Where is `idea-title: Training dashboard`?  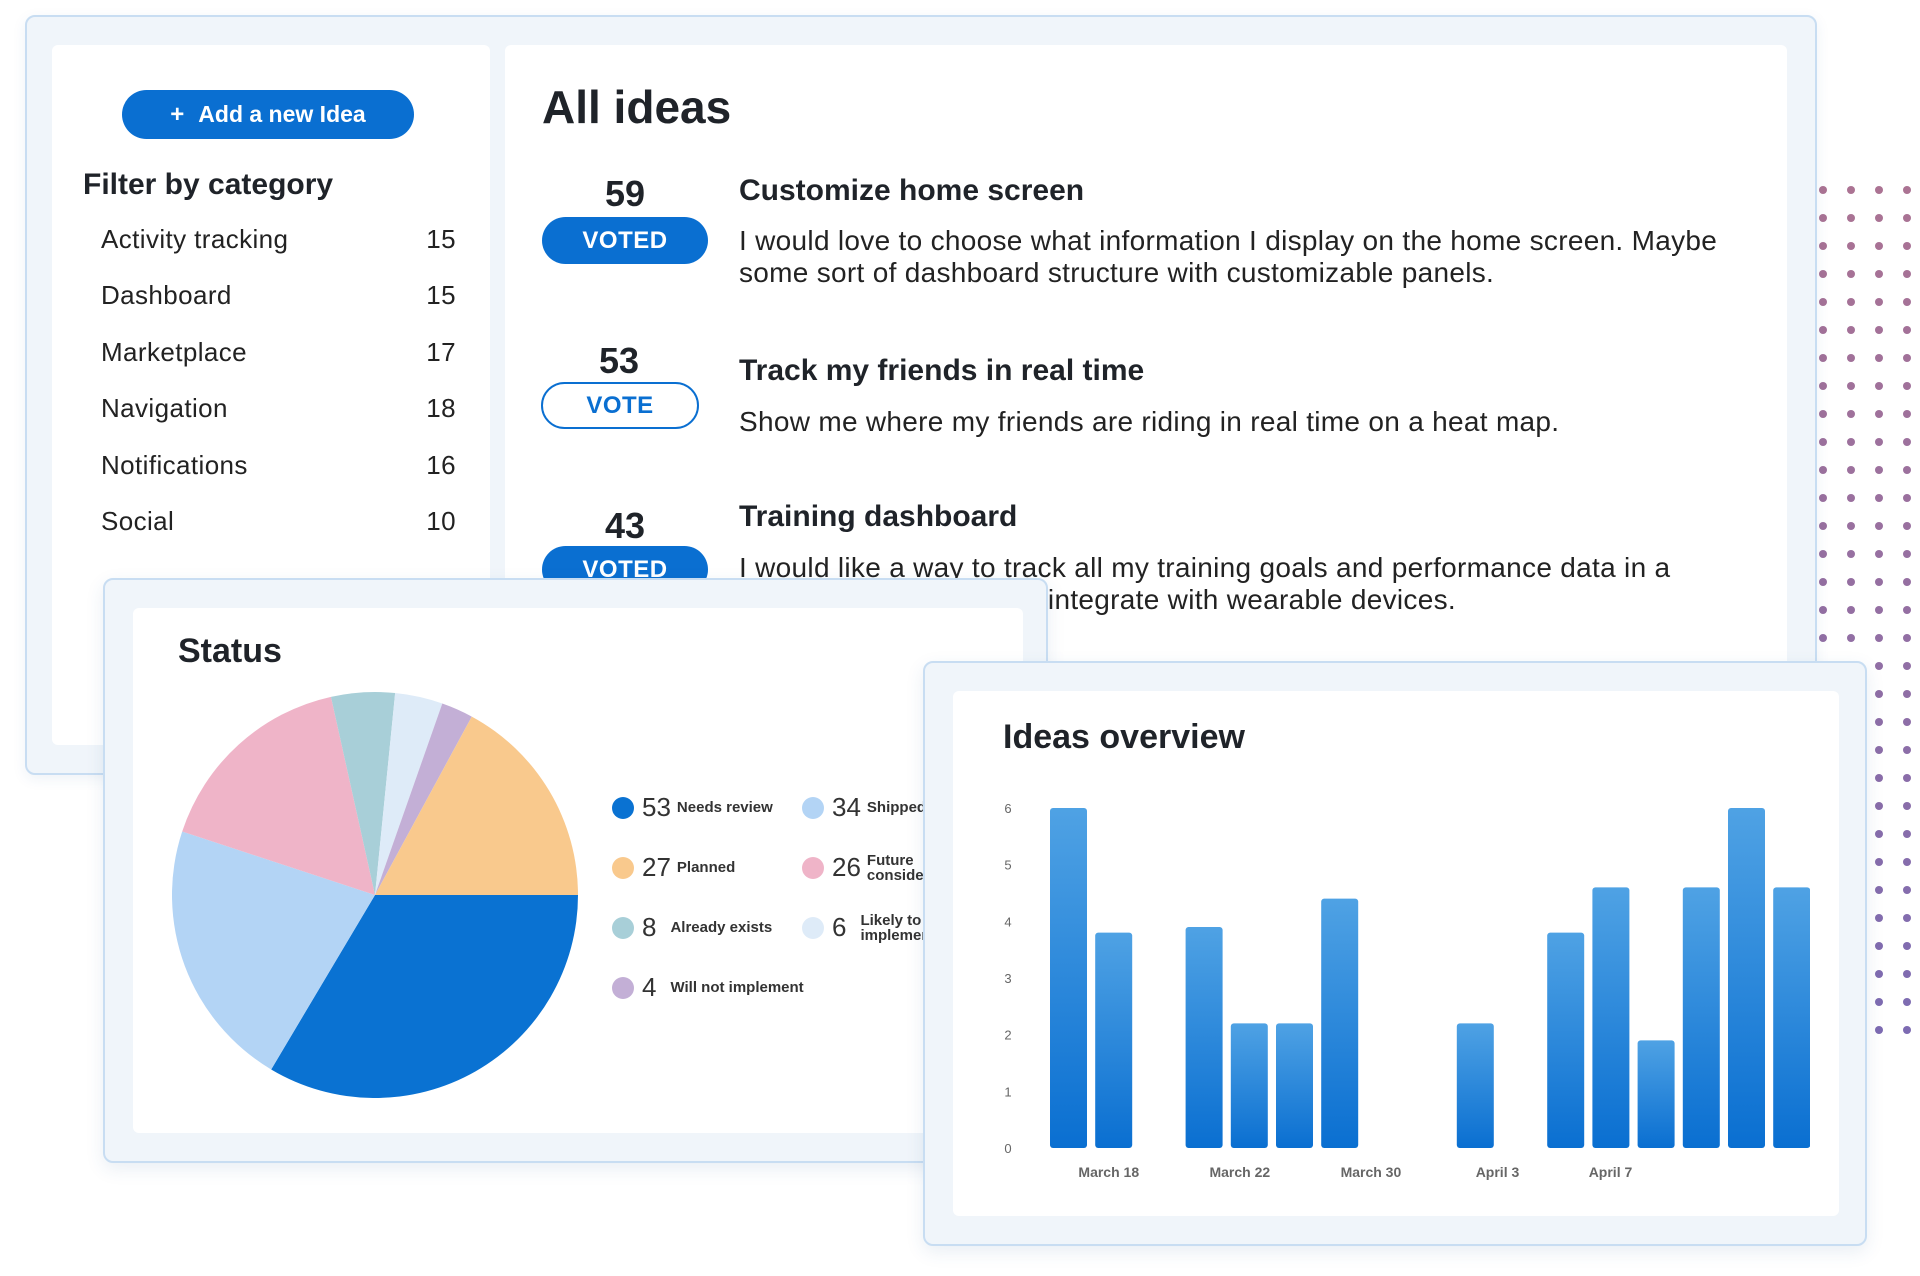
idea-title: Training dashboard is located at coordinates (878, 516).